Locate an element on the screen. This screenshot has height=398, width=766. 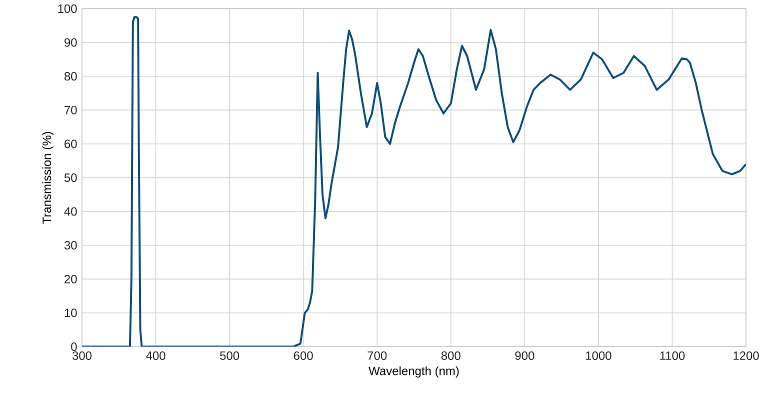
y-tick-label: 30 is located at coordinates (70, 245).